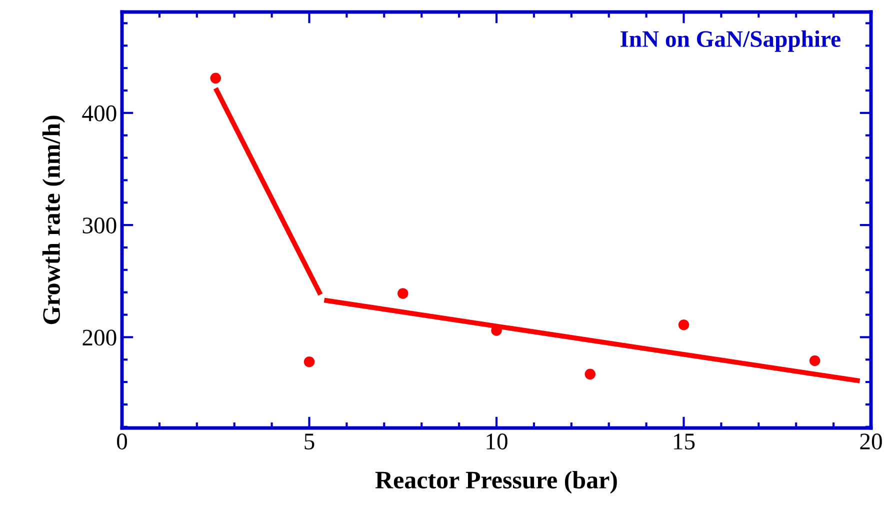  Describe the element at coordinates (497, 442) in the screenshot. I see `x-tick-label: 10` at that location.